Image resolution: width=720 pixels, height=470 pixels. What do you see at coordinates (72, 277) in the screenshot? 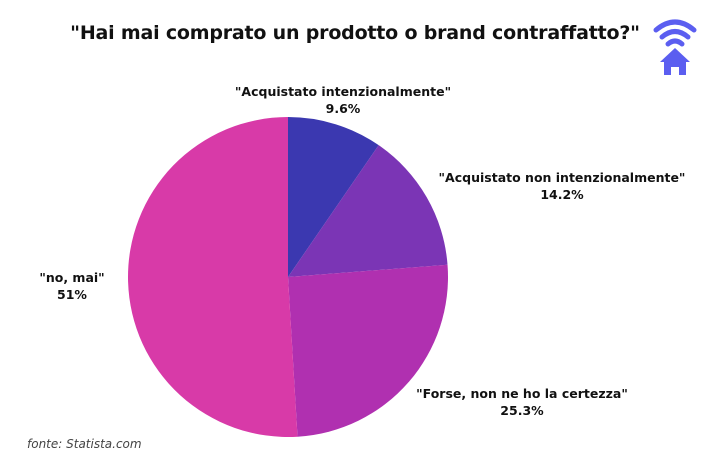
I see `label-name: "no, mai"` at bounding box center [72, 277].